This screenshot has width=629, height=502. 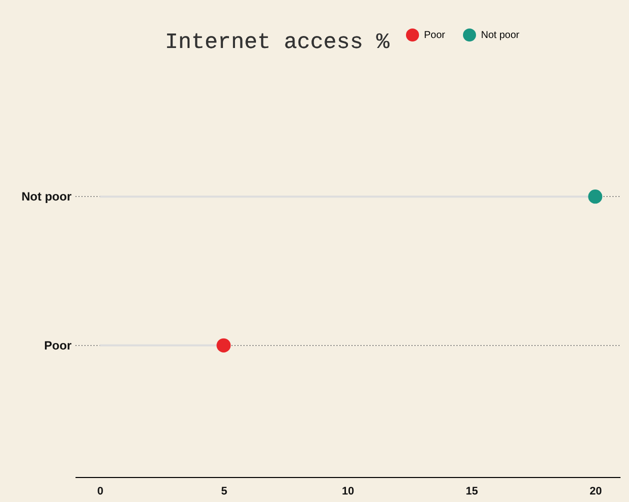 I want to click on x-tick-label: 15, so click(x=472, y=492).